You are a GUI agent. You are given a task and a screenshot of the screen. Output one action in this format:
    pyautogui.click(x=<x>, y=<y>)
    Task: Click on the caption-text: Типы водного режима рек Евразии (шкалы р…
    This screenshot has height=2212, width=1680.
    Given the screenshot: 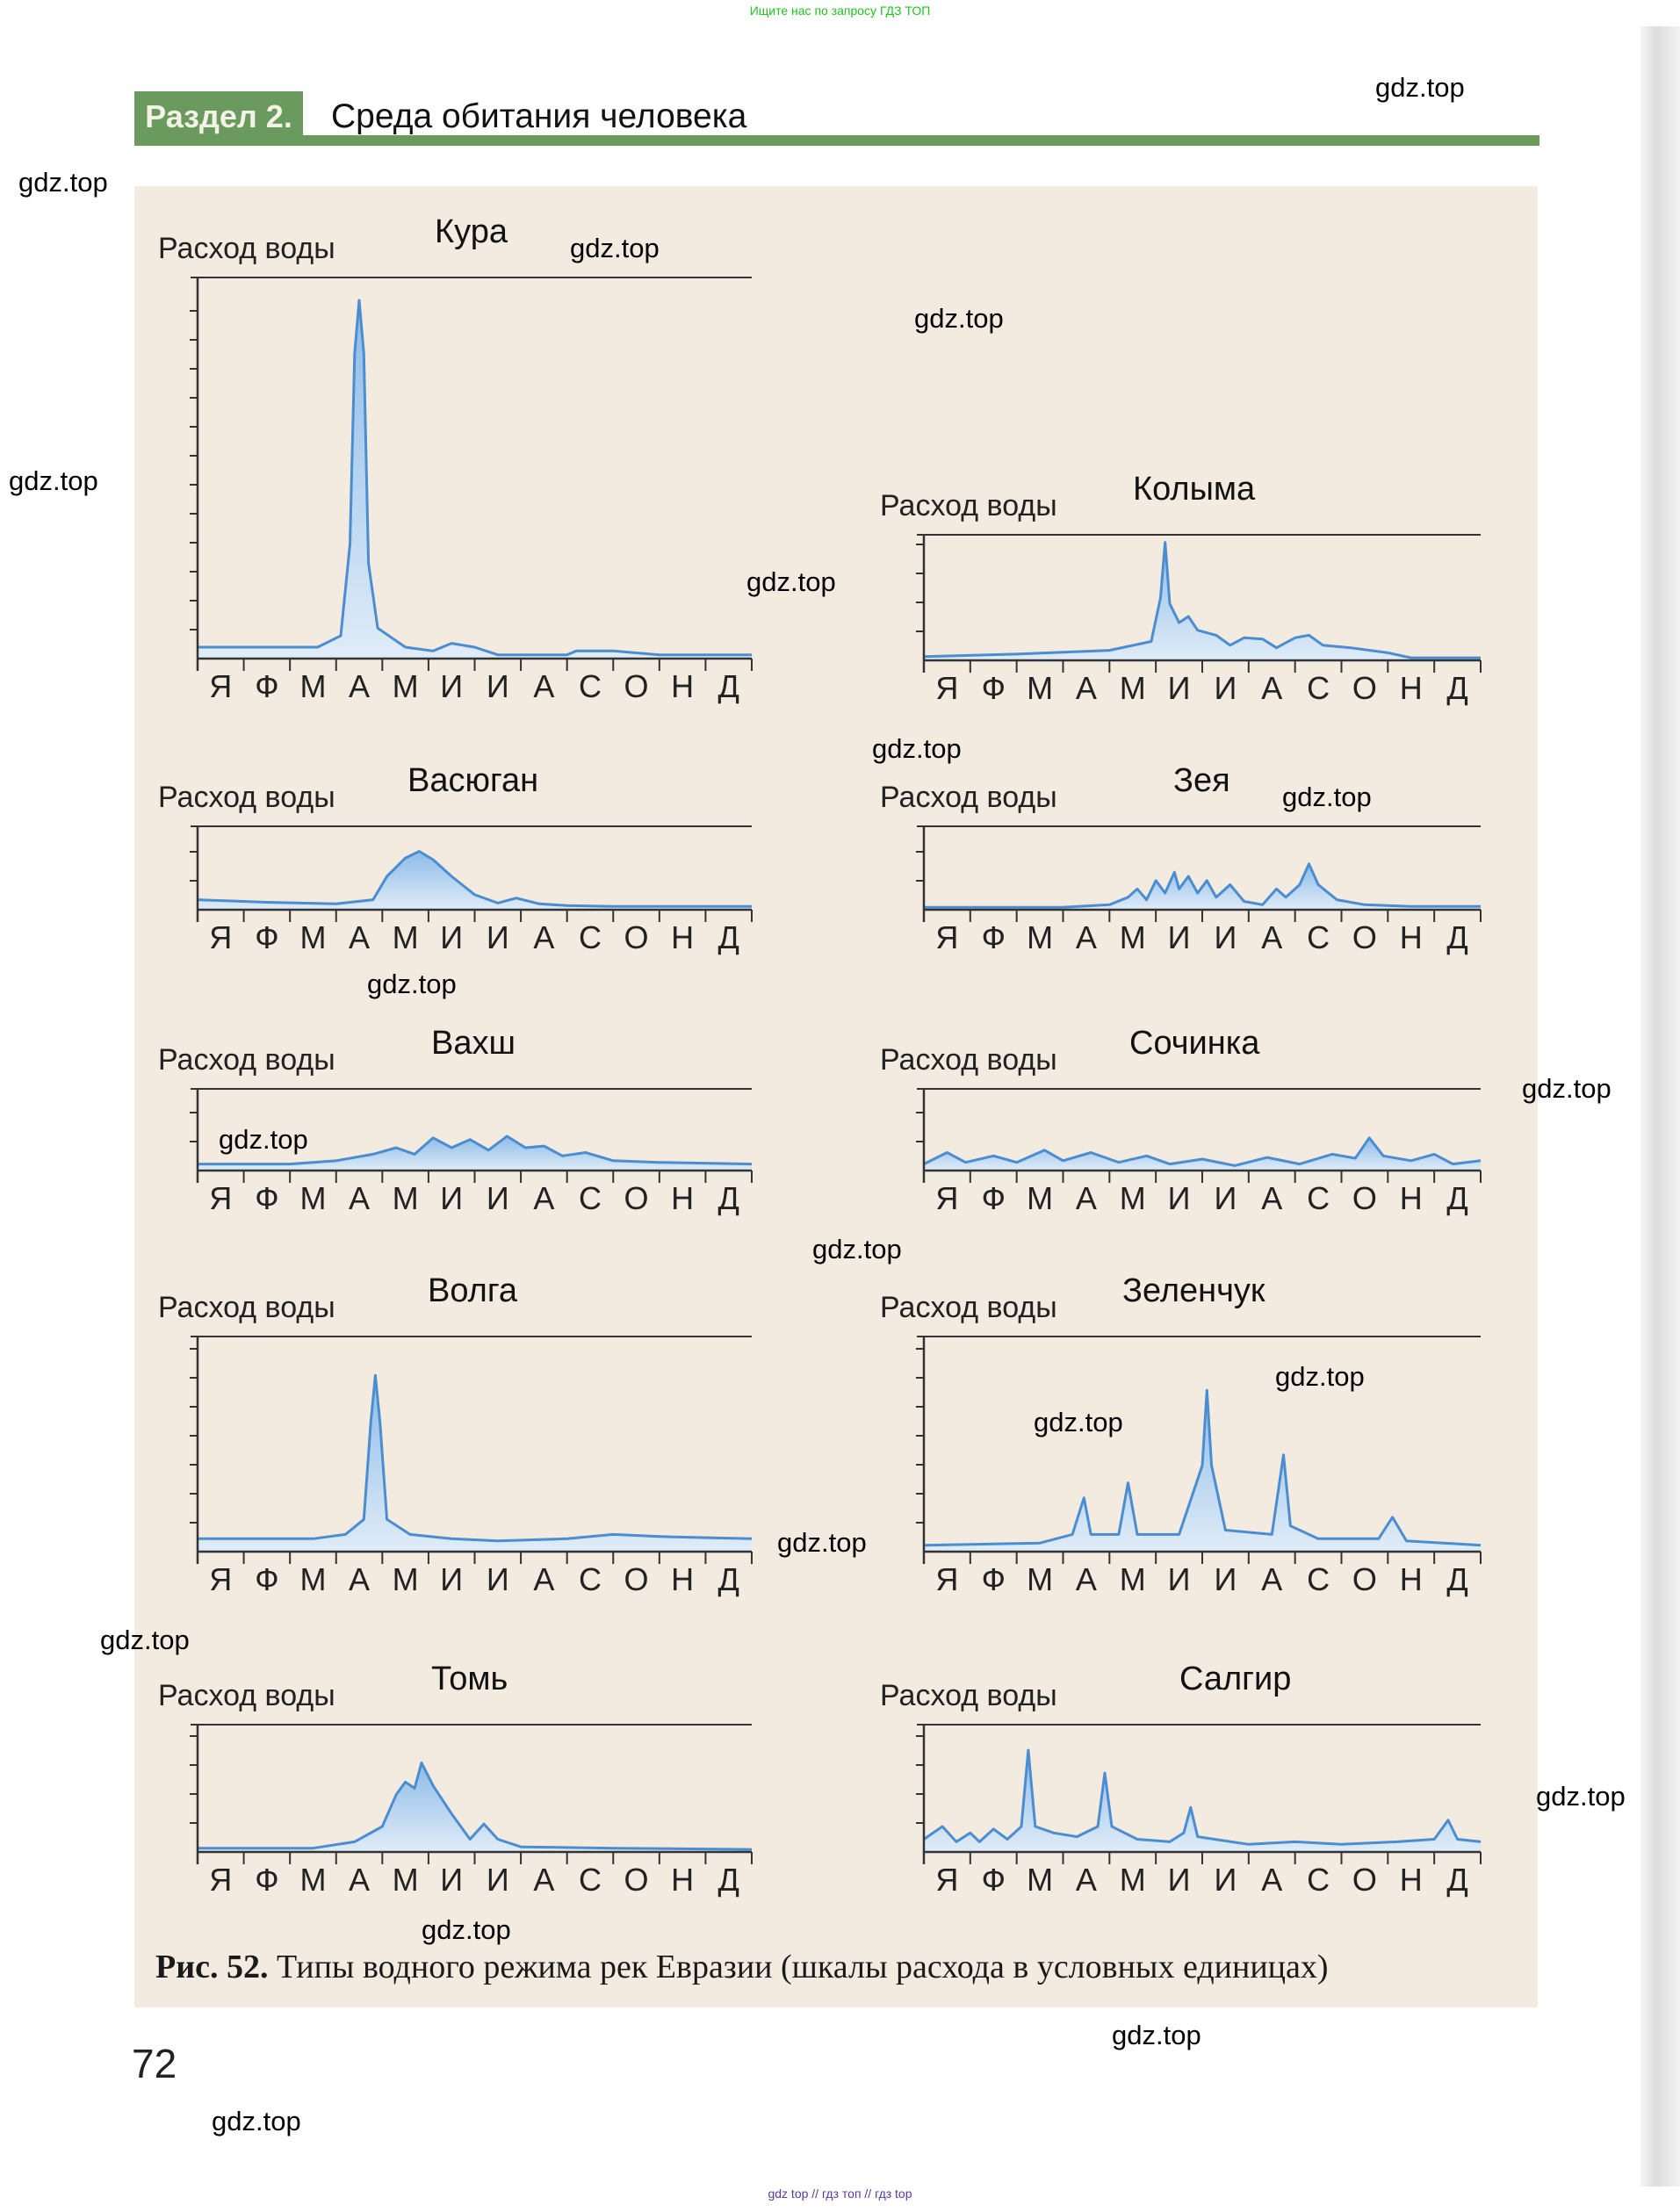 What is the action you would take?
    pyautogui.click(x=798, y=1967)
    